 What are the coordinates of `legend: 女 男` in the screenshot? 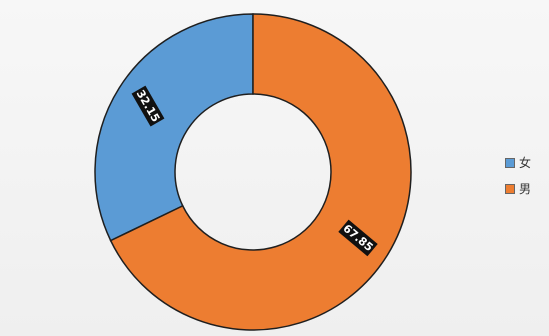 It's located at (527, 176).